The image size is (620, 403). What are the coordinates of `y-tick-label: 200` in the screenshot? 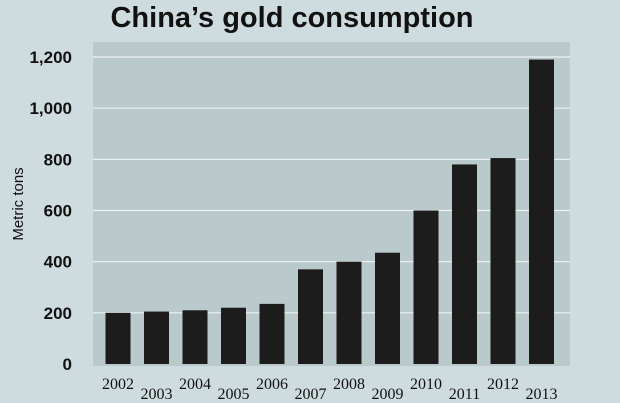 It's located at (58, 313).